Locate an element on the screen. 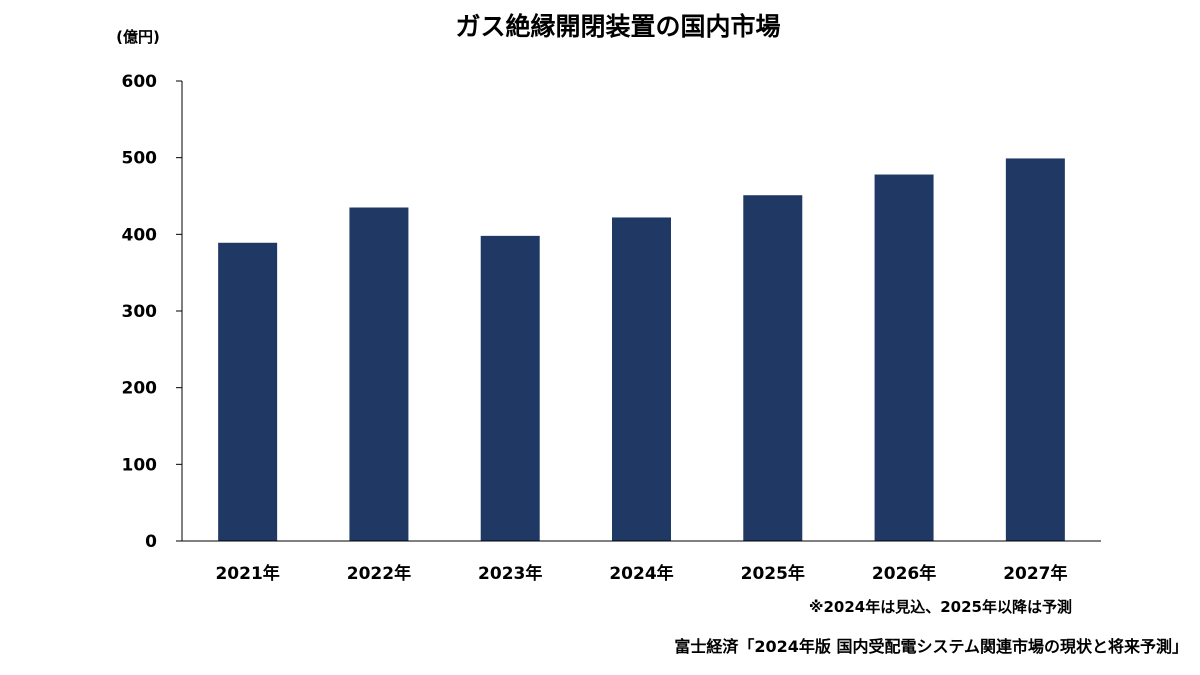 This screenshot has height=675, width=1200. y-tick-label: 400 is located at coordinates (140, 235).